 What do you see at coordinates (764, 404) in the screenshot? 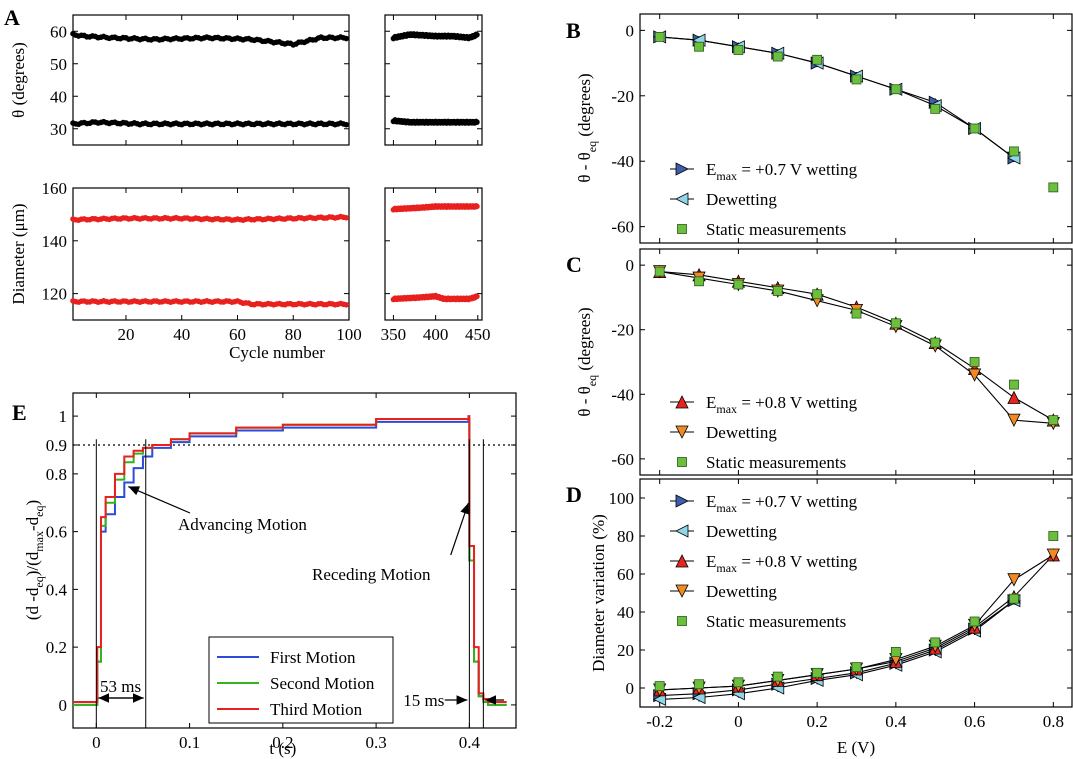
I see `C-legend-item: Emax = +0.8 V wetting` at bounding box center [764, 404].